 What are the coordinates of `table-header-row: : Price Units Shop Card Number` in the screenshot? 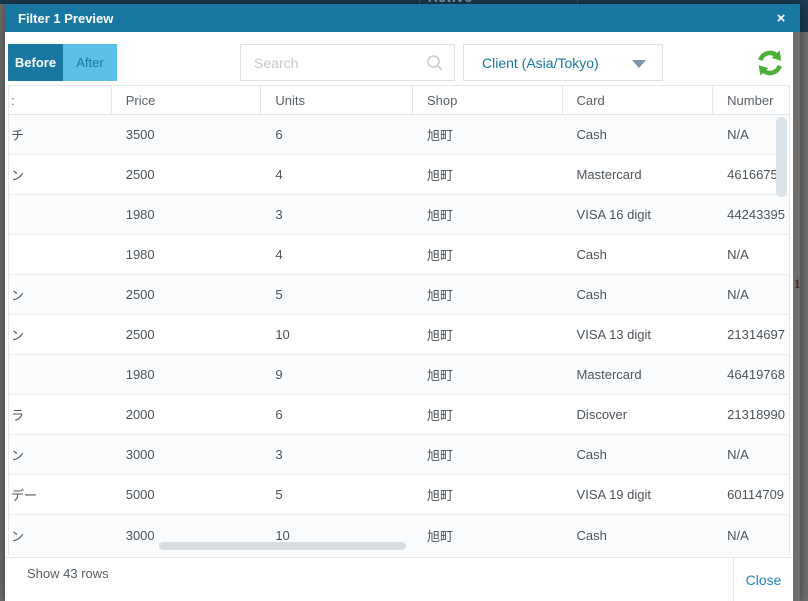 It's located at (399, 100).